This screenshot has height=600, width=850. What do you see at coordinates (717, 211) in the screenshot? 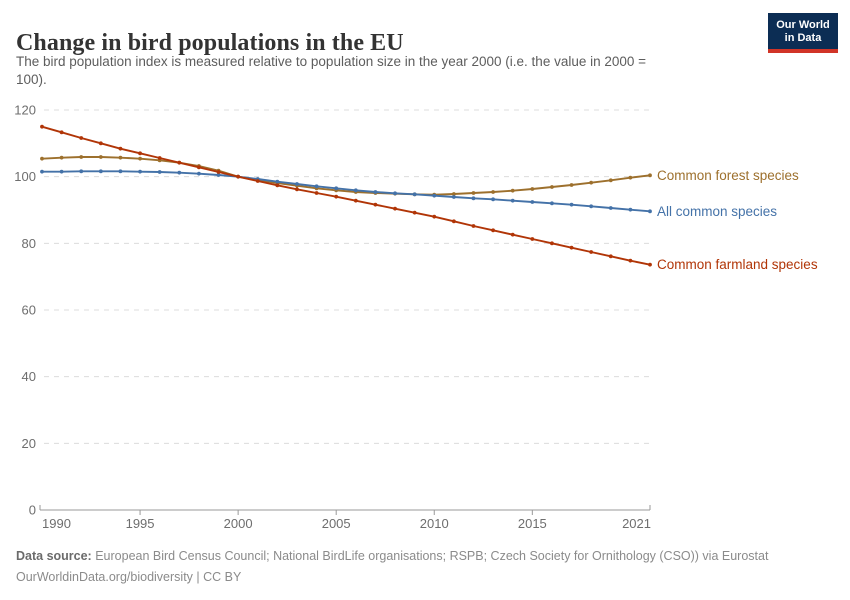
I see `series-label-all-common-species: All common species` at bounding box center [717, 211].